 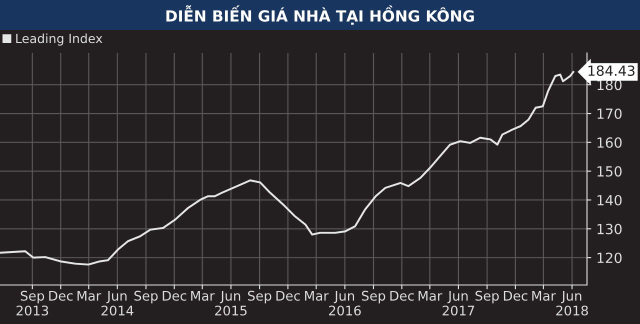 What do you see at coordinates (610, 258) in the screenshot?
I see `y-tick-label: 120` at bounding box center [610, 258].